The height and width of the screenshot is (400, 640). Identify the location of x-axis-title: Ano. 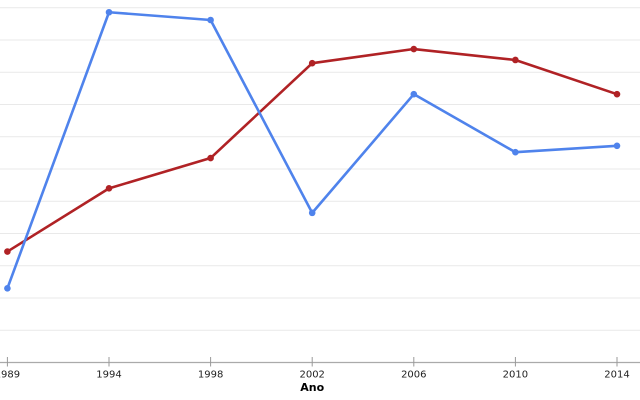
(312, 387).